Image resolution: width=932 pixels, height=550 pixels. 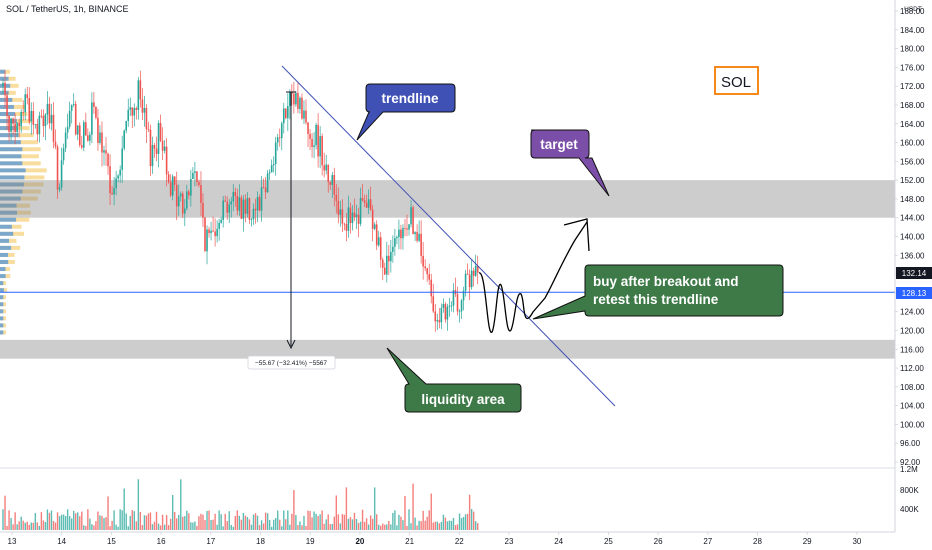 What do you see at coordinates (310, 541) in the screenshot?
I see `time-tick-label: 19` at bounding box center [310, 541].